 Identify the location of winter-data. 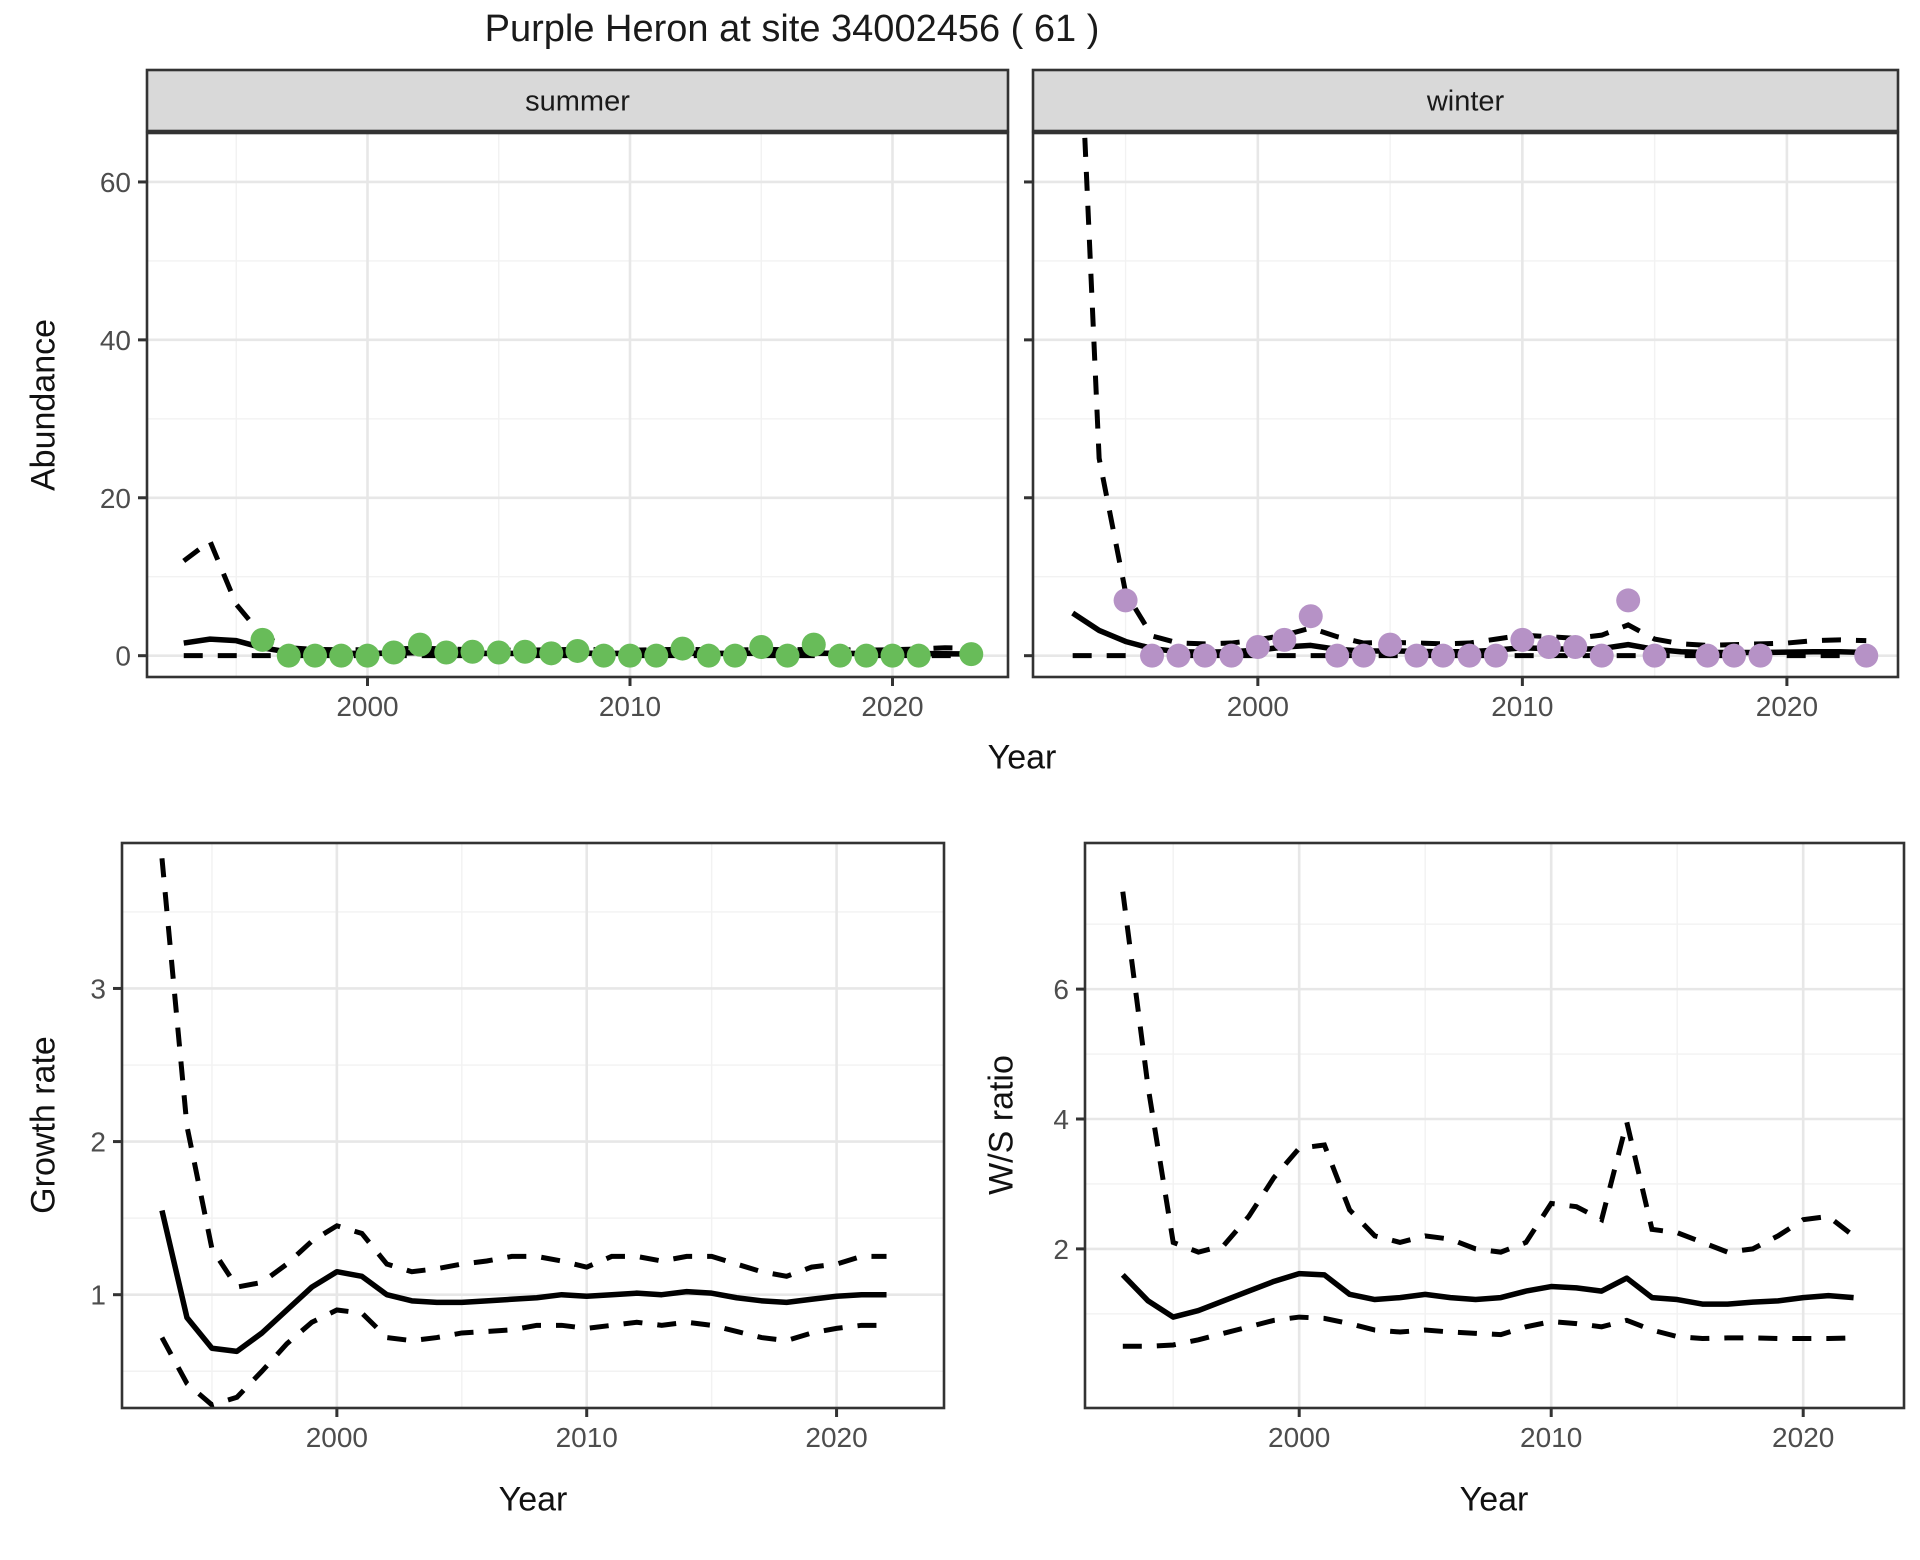
(1475, 400).